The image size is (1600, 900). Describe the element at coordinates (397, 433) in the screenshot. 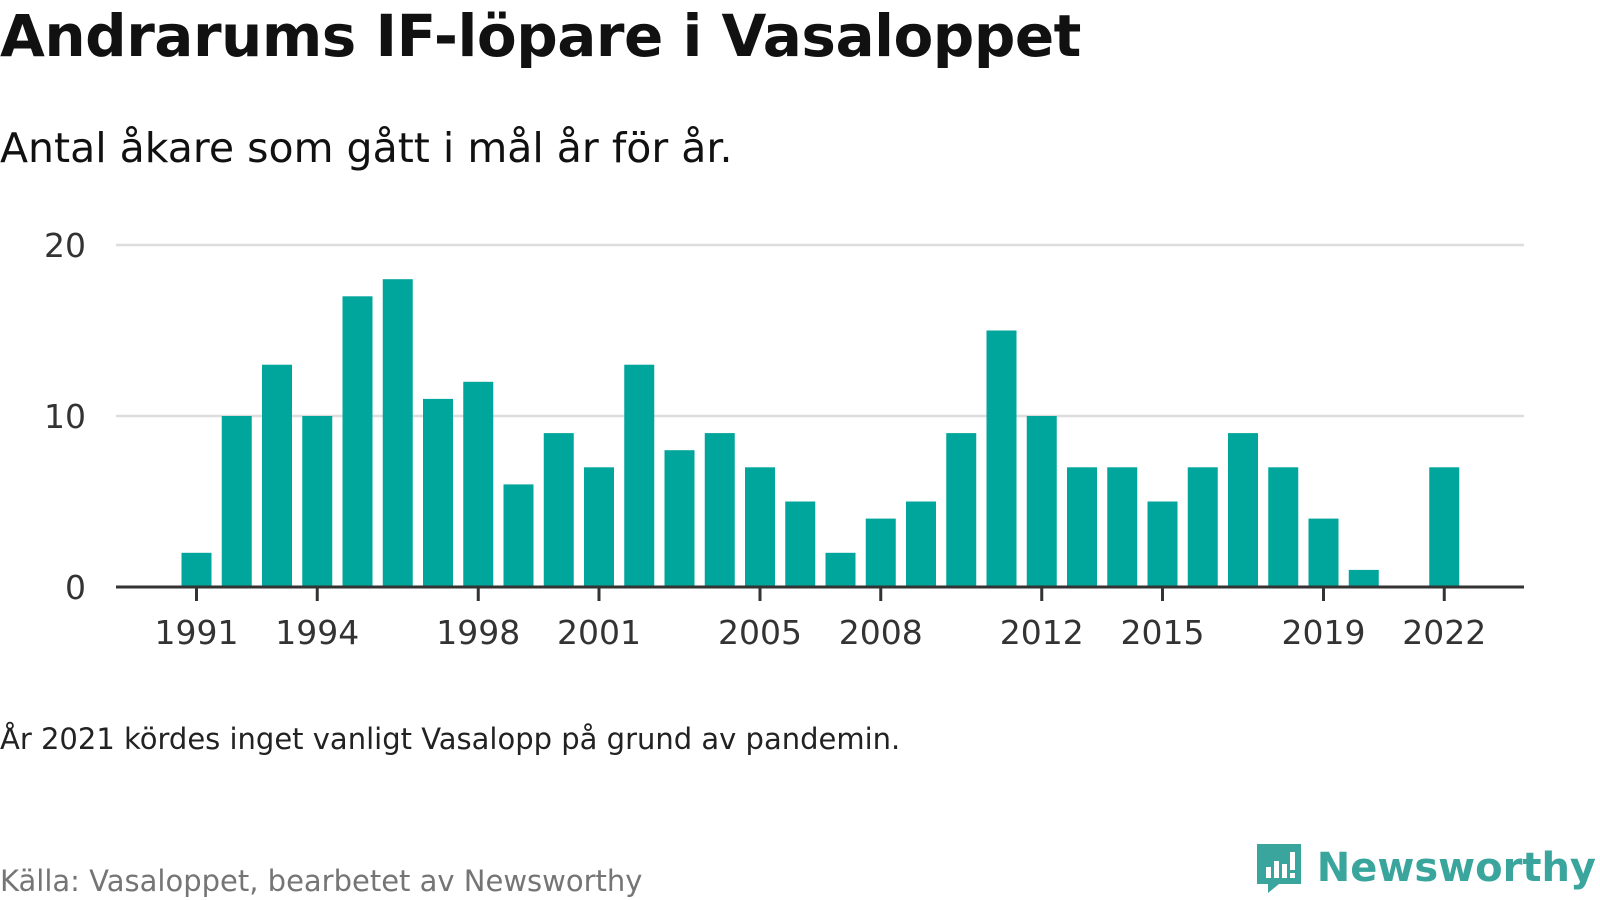

I see `bar-1996` at that location.